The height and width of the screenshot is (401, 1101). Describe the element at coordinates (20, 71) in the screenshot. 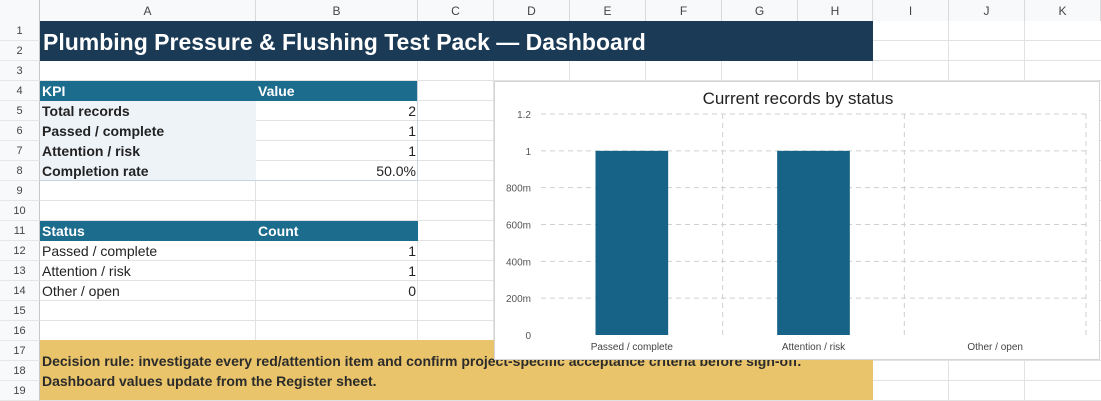

I see `row-header-3: 3` at that location.